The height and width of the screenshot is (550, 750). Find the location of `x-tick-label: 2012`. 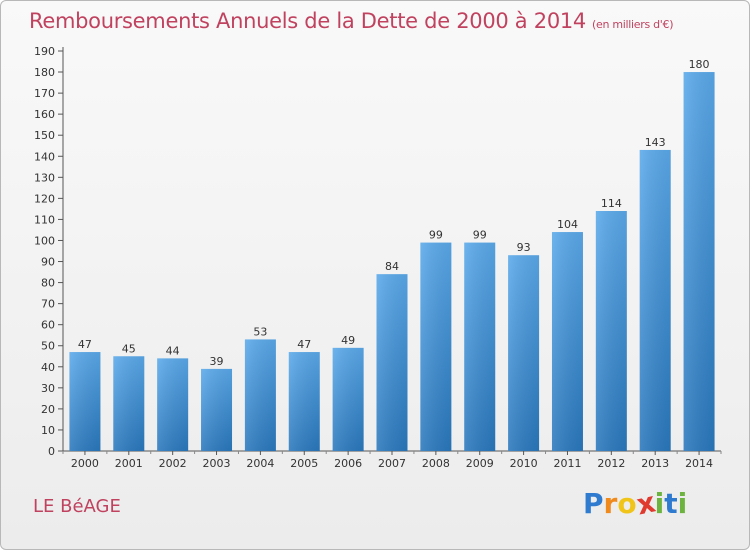

x-tick-label: 2012 is located at coordinates (611, 463).